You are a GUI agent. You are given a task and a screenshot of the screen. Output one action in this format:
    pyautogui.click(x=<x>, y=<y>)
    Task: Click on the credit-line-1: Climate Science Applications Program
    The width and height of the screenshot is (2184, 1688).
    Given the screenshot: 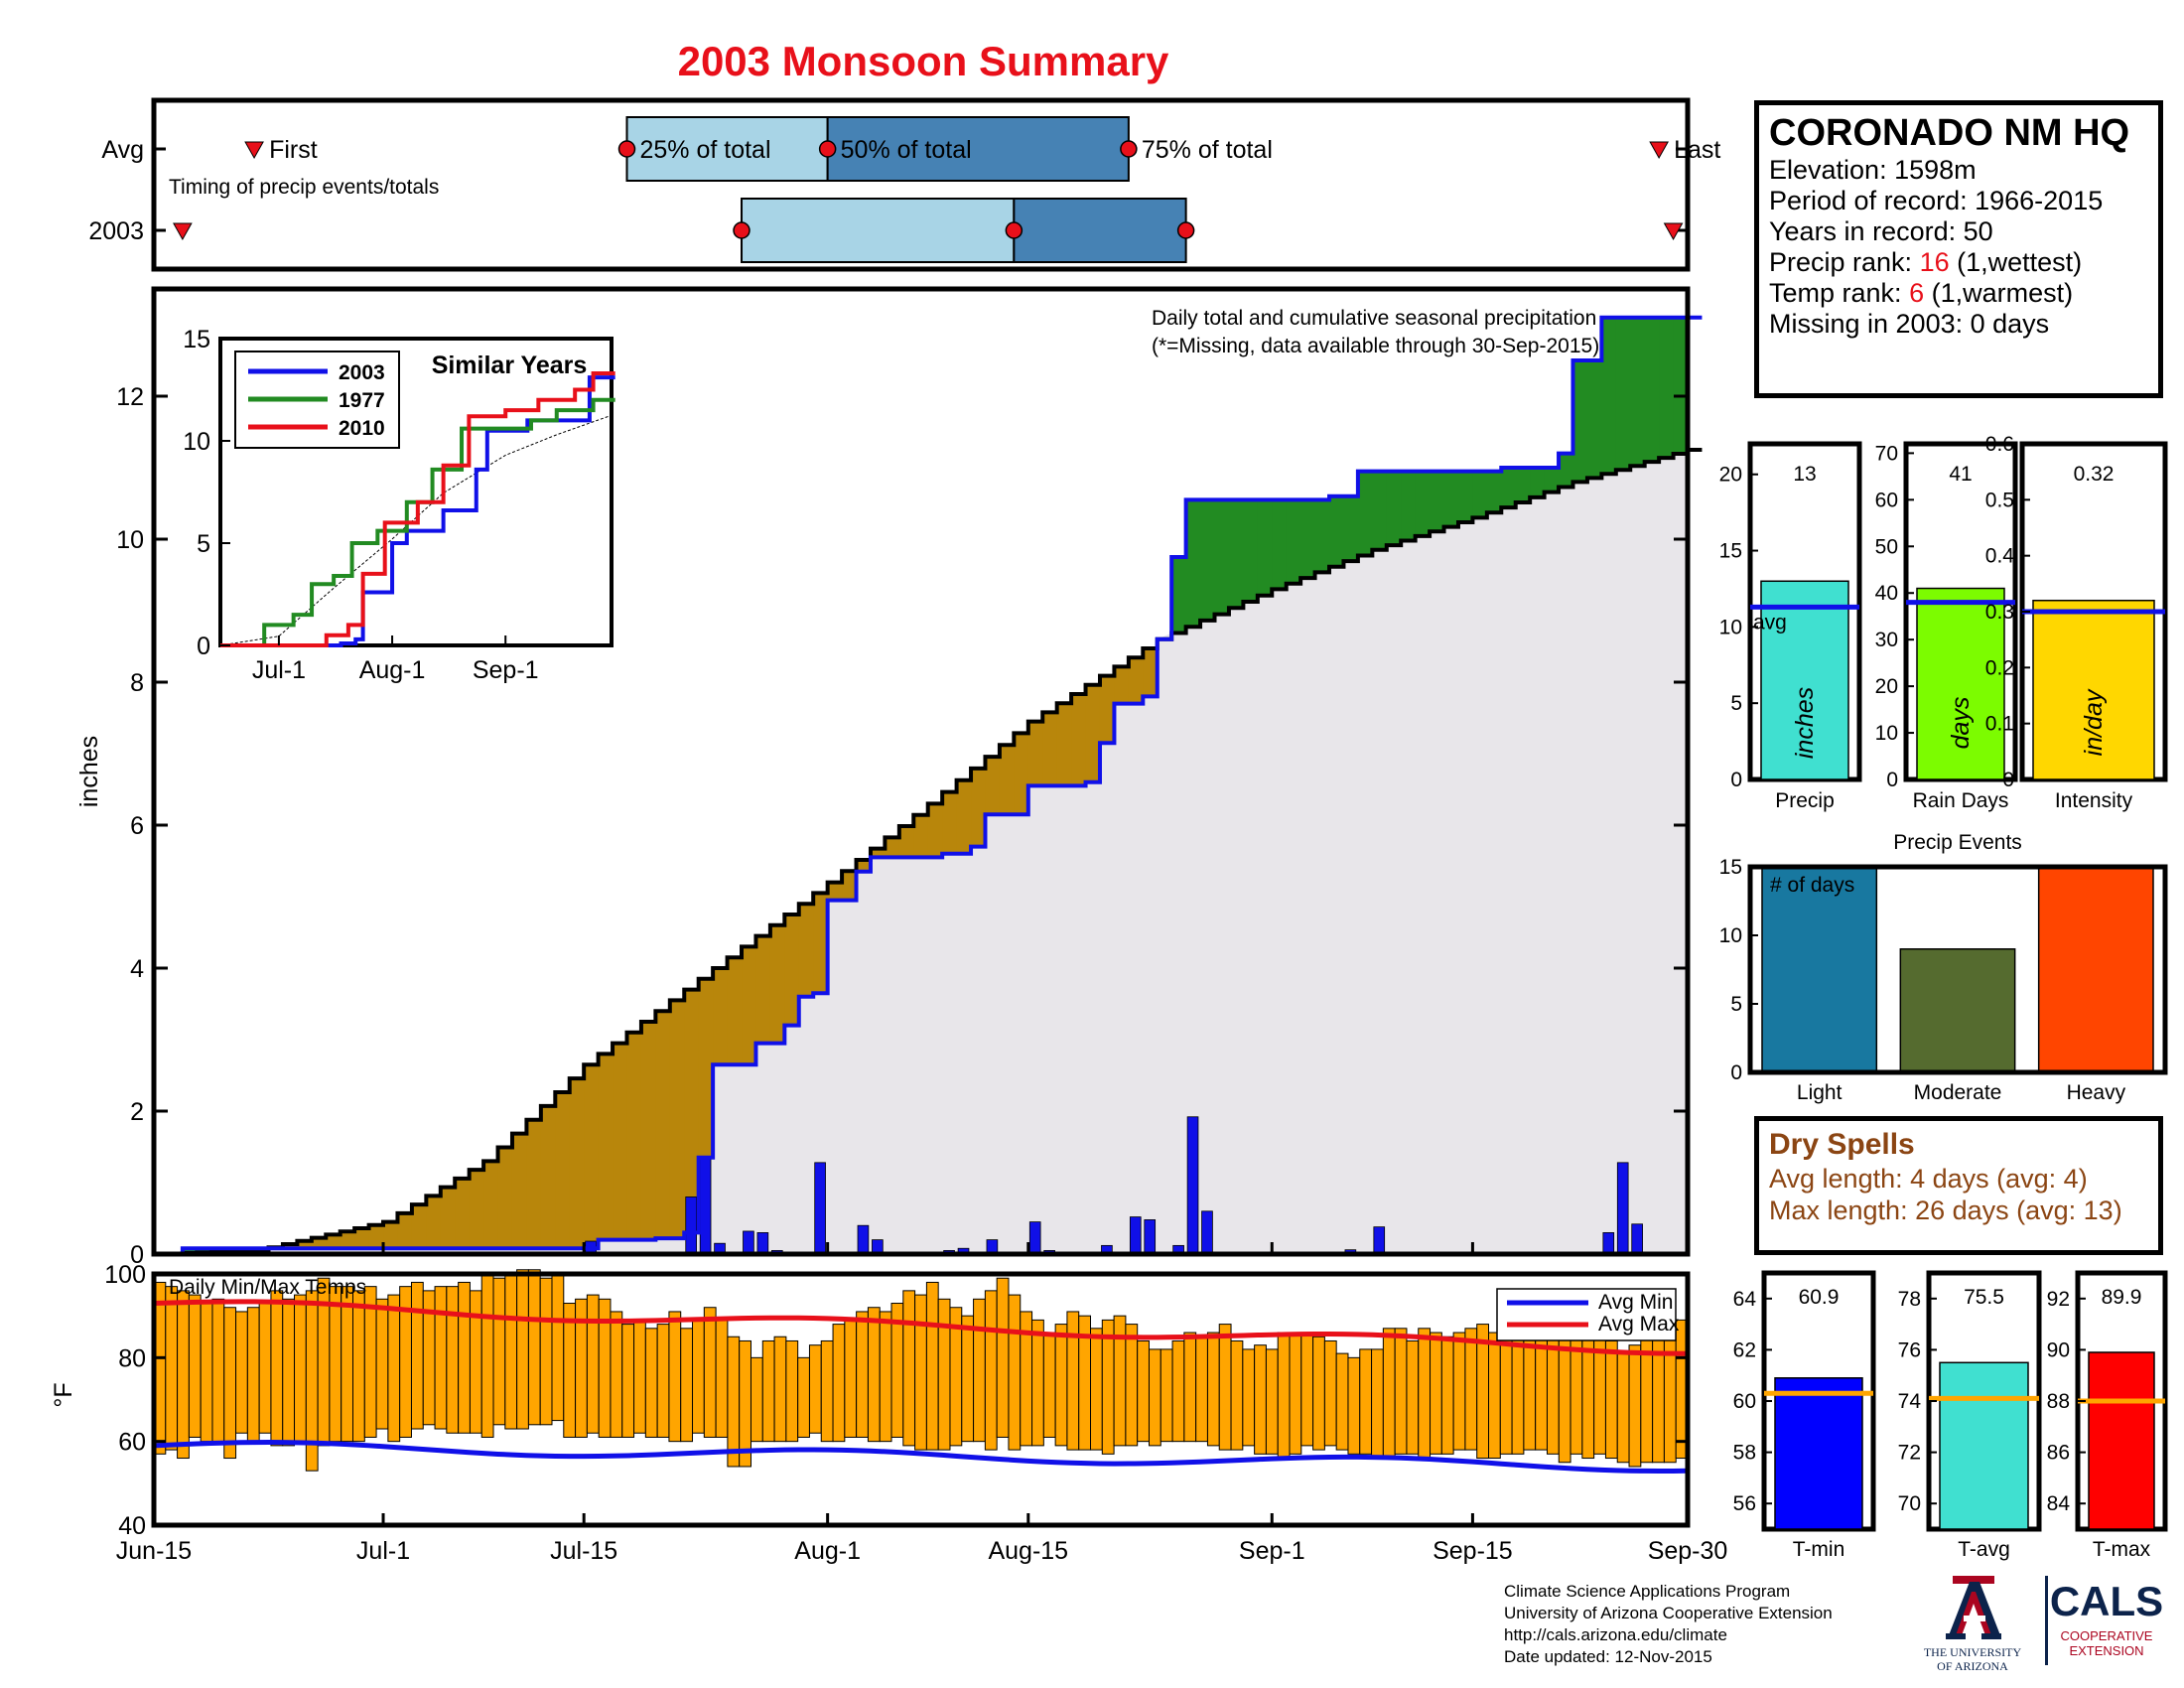 What is the action you would take?
    pyautogui.click(x=1647, y=1591)
    